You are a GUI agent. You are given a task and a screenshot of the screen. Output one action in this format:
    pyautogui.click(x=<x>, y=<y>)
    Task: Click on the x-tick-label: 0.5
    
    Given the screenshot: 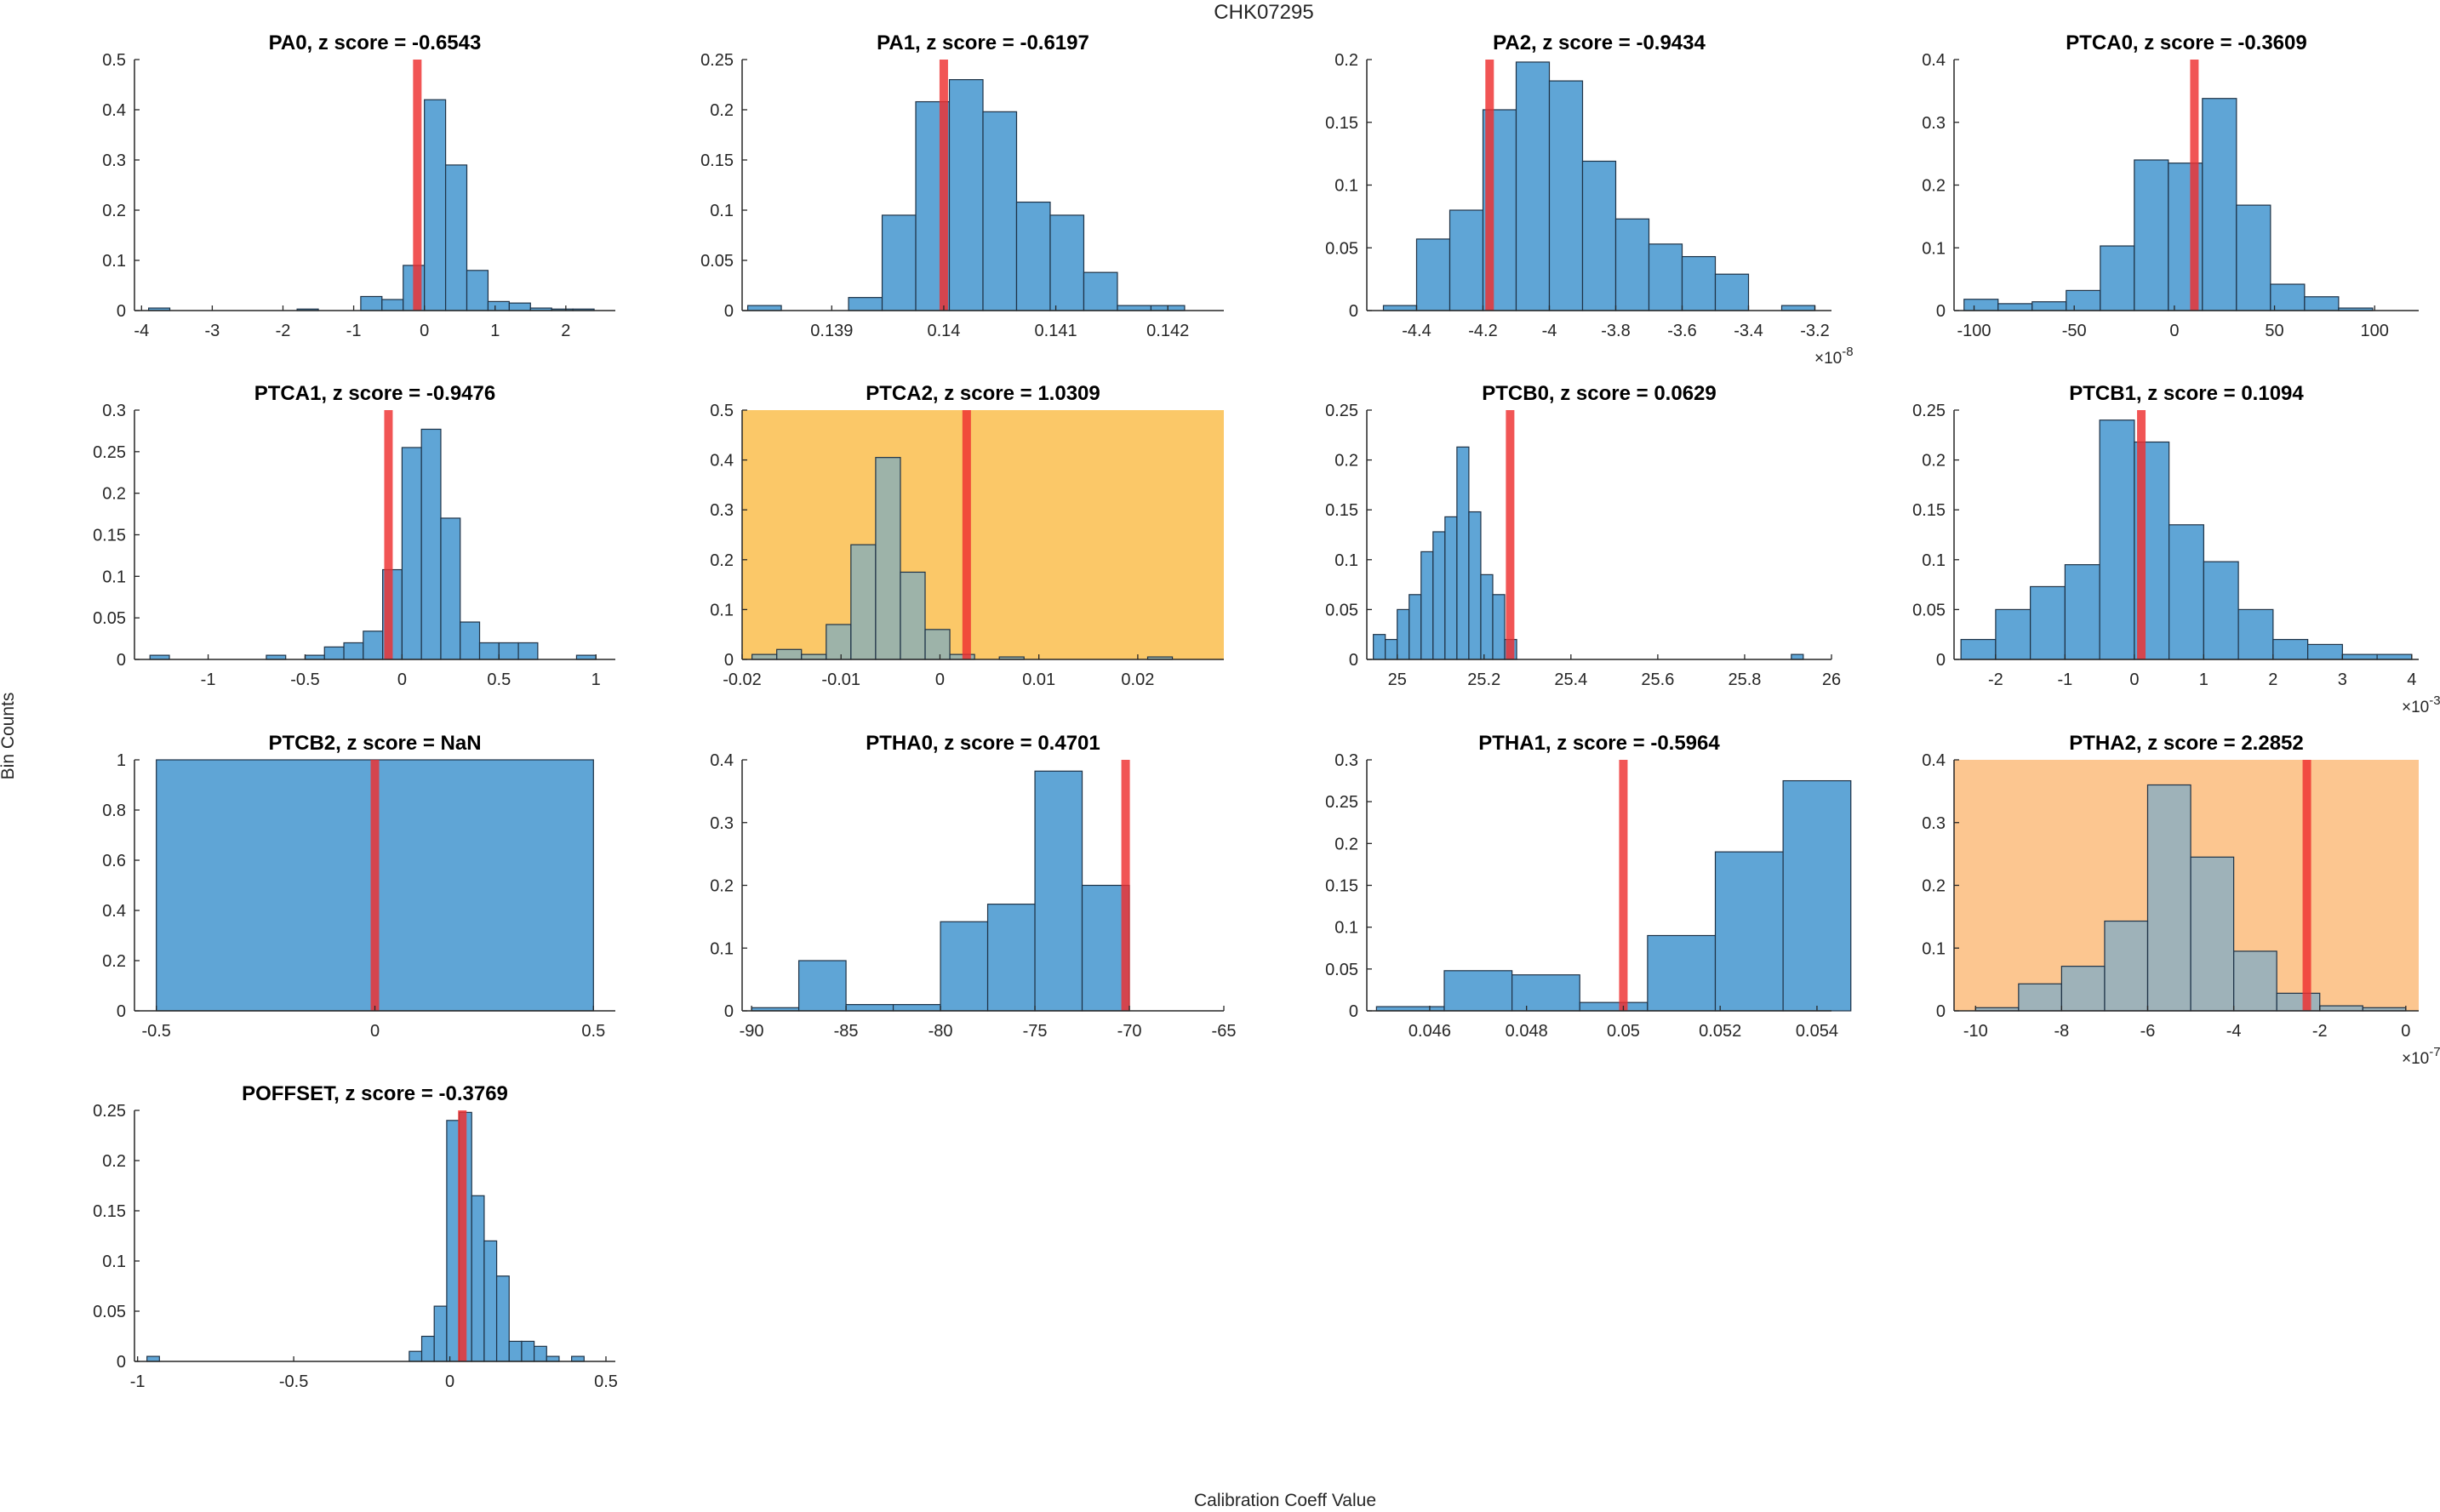 What is the action you would take?
    pyautogui.click(x=593, y=1031)
    